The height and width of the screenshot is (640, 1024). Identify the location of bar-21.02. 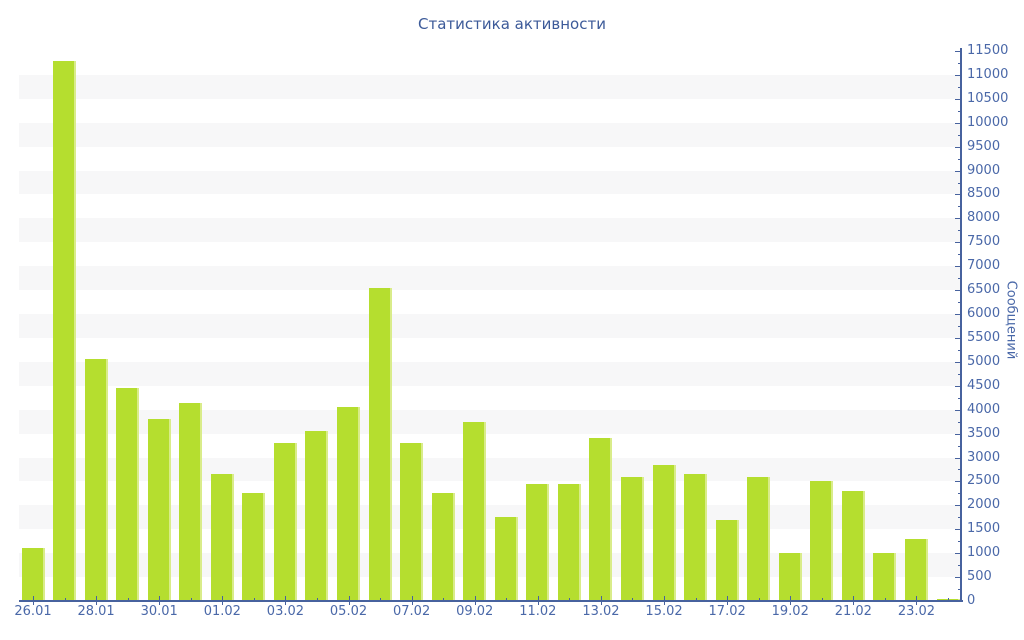
(853, 546).